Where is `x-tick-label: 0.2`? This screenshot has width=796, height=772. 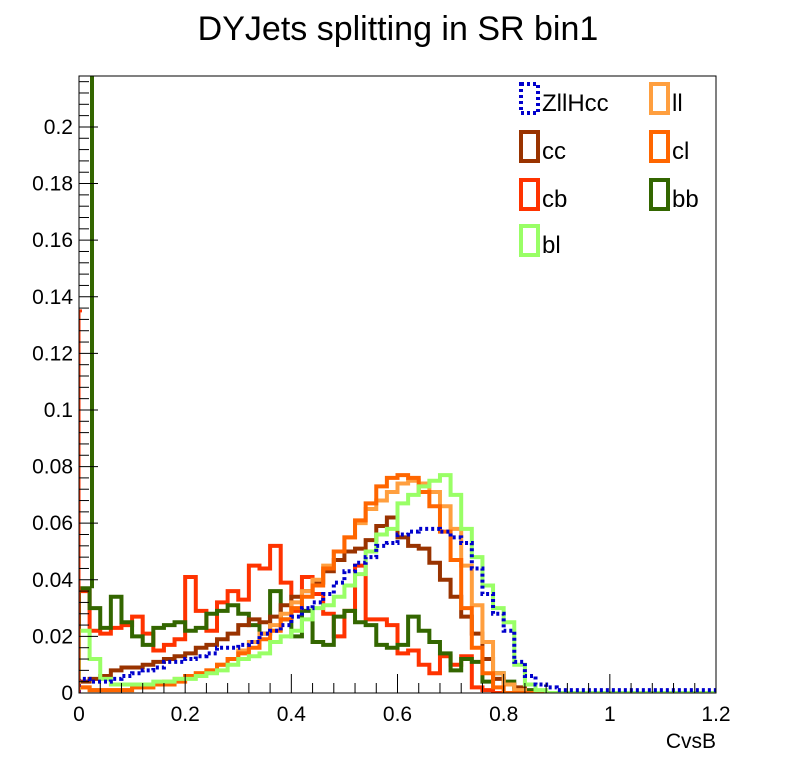 x-tick-label: 0.2 is located at coordinates (185, 714).